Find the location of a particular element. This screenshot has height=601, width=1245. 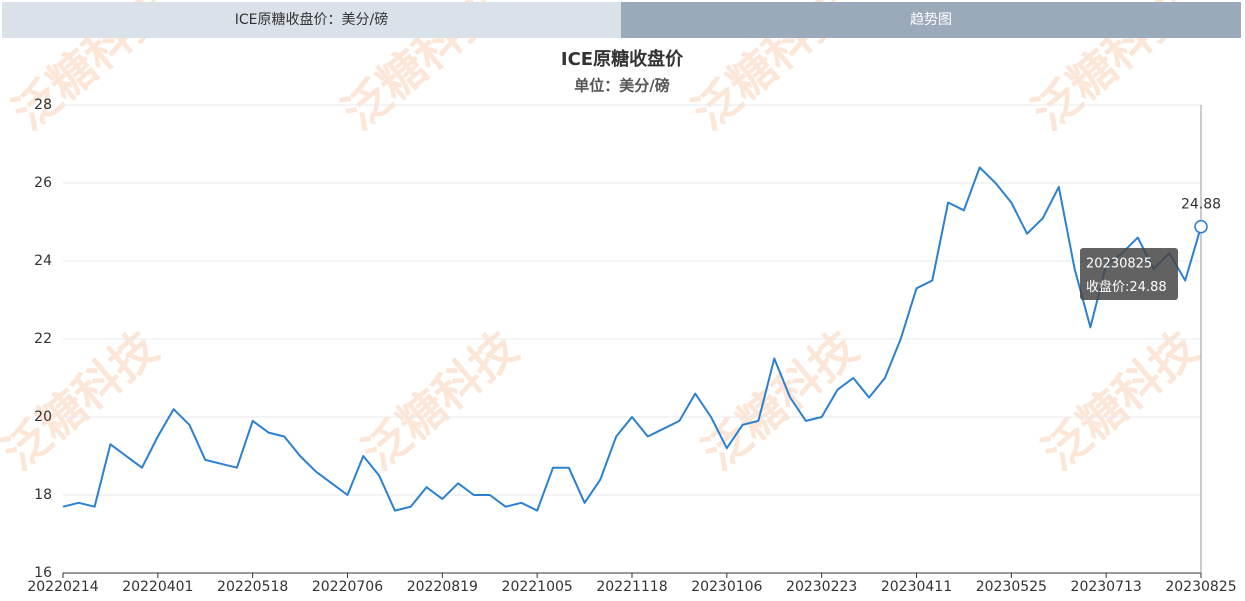

chart-subtitle: 单位：美分/磅 is located at coordinates (621, 86).